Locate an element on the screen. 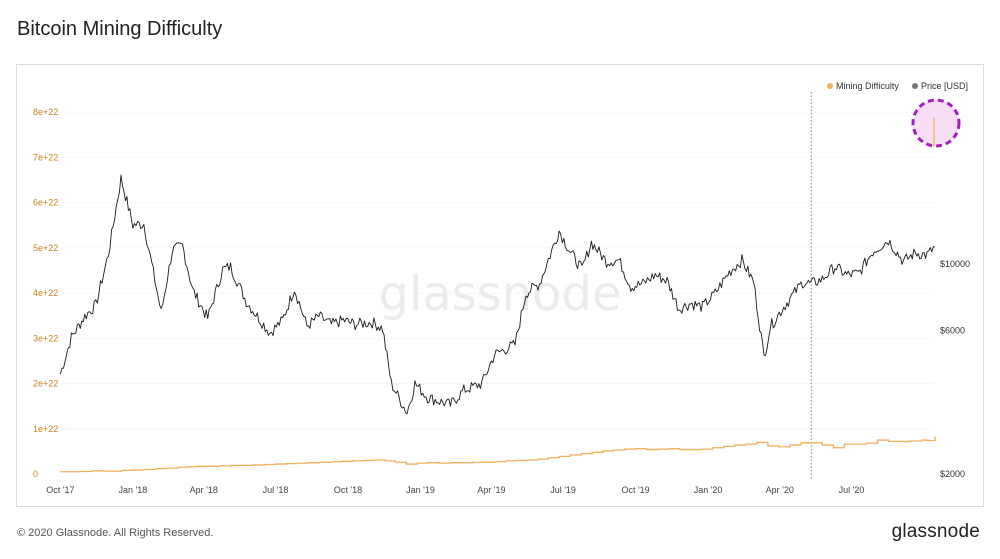 This screenshot has height=559, width=1000. y-axis-right: $2000 $6000 $10000 is located at coordinates (955, 369).